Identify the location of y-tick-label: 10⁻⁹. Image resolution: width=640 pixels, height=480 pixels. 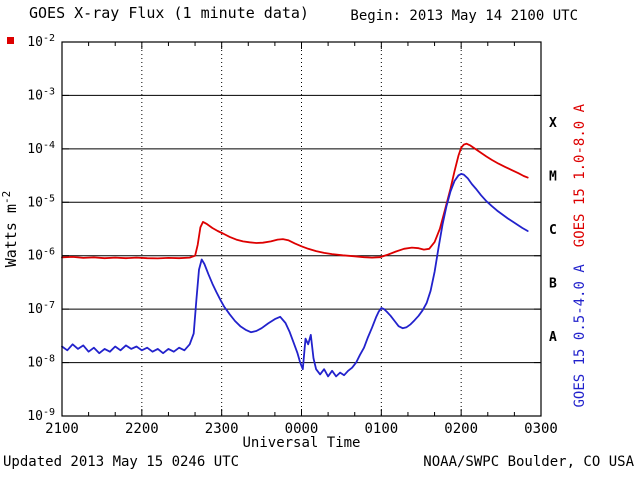
(41, 415).